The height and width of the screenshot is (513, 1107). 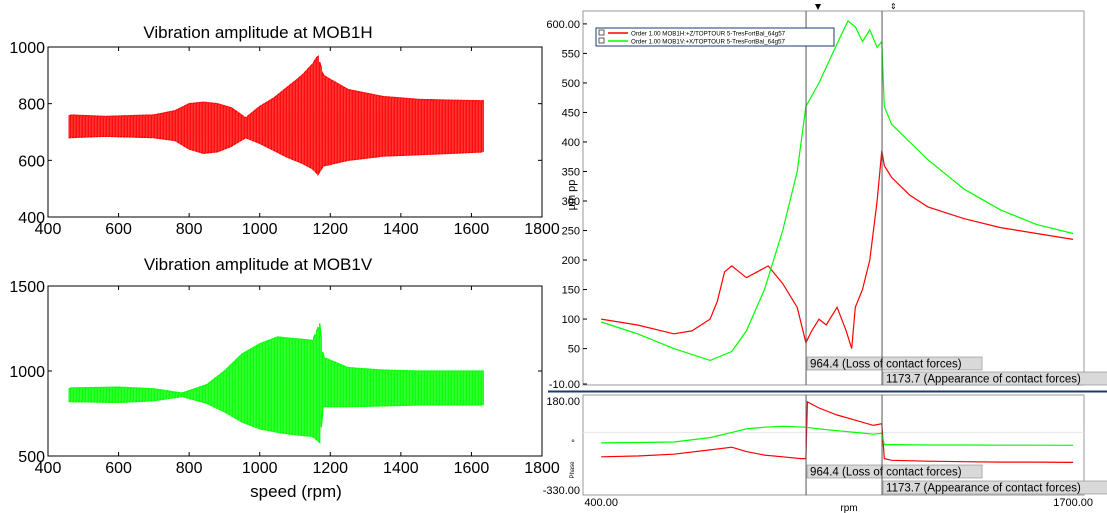 I want to click on y-tick-label: -330.00, so click(x=561, y=491).